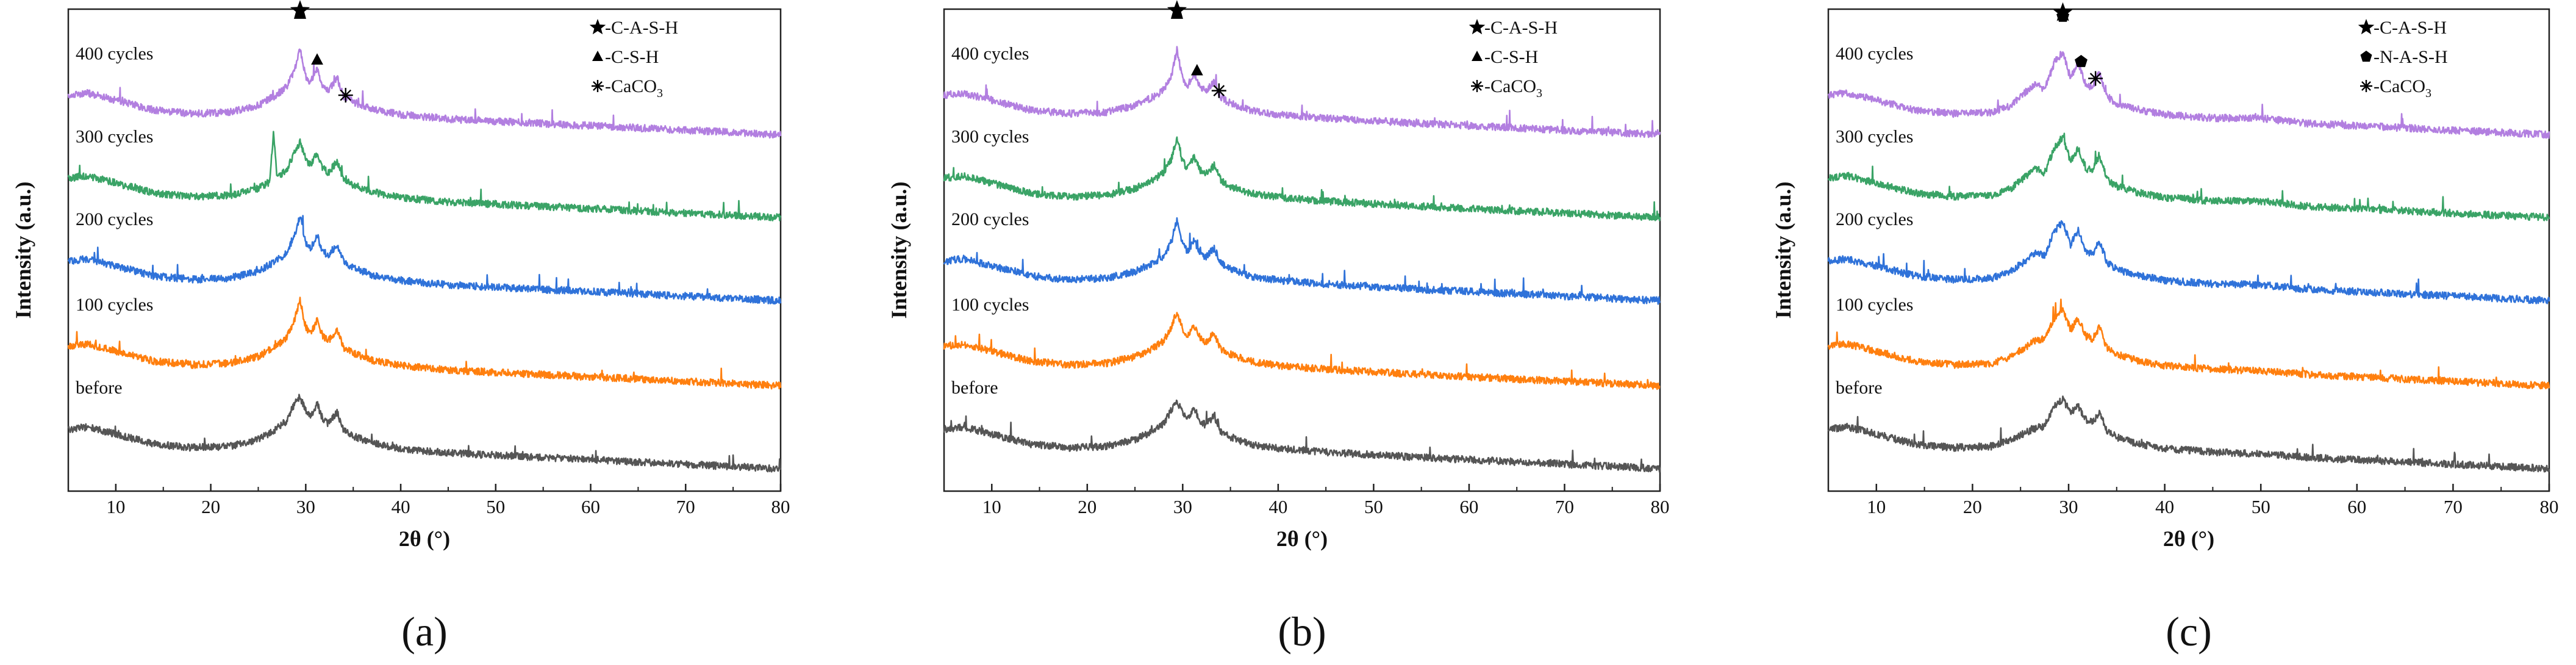 The height and width of the screenshot is (665, 2576). I want to click on legend-entry: -N-A-S-H, so click(2411, 57).